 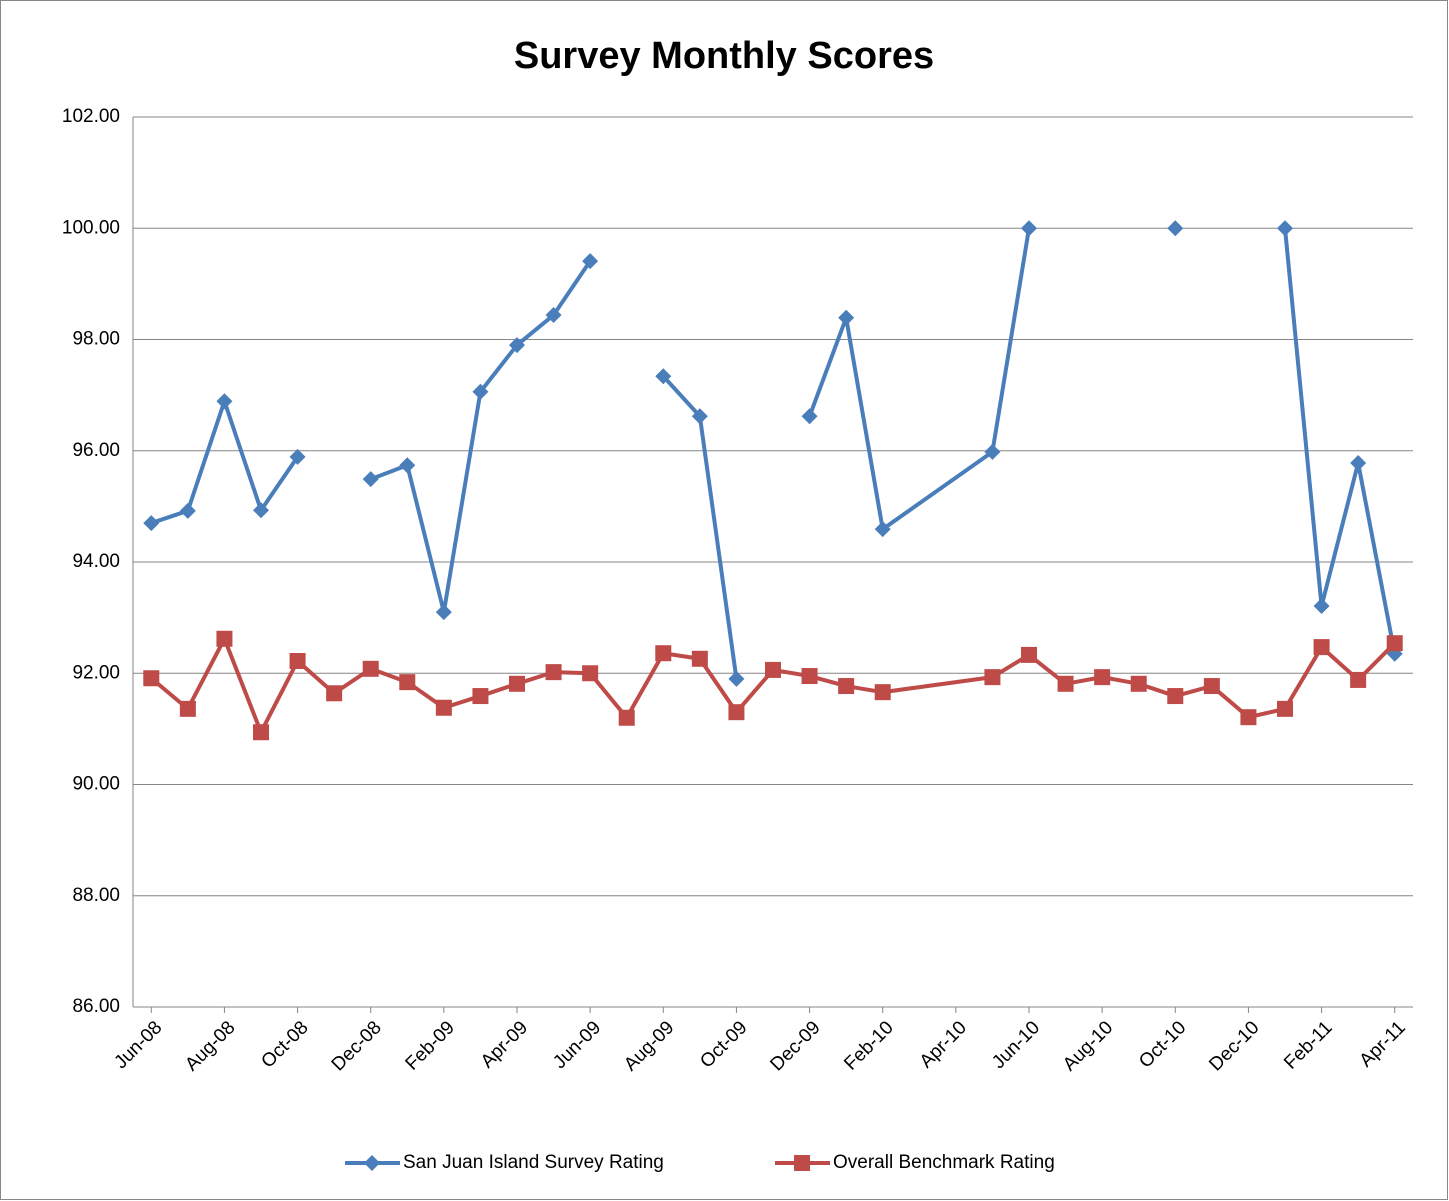 I want to click on y-tick-label: 92.00, so click(x=96, y=672).